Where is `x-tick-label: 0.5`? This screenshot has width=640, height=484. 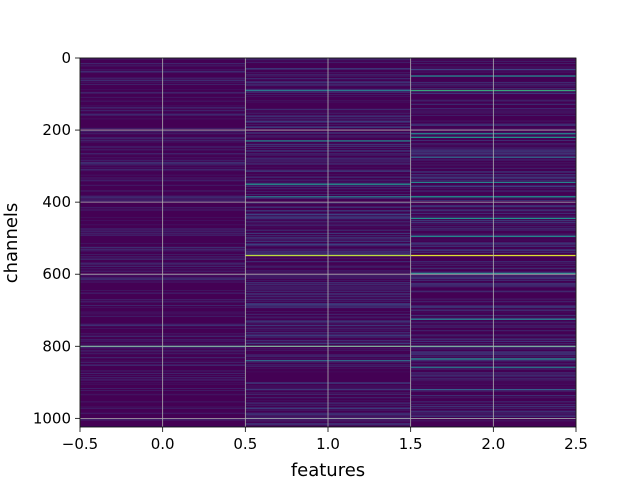 x-tick-label: 0.5 is located at coordinates (245, 444).